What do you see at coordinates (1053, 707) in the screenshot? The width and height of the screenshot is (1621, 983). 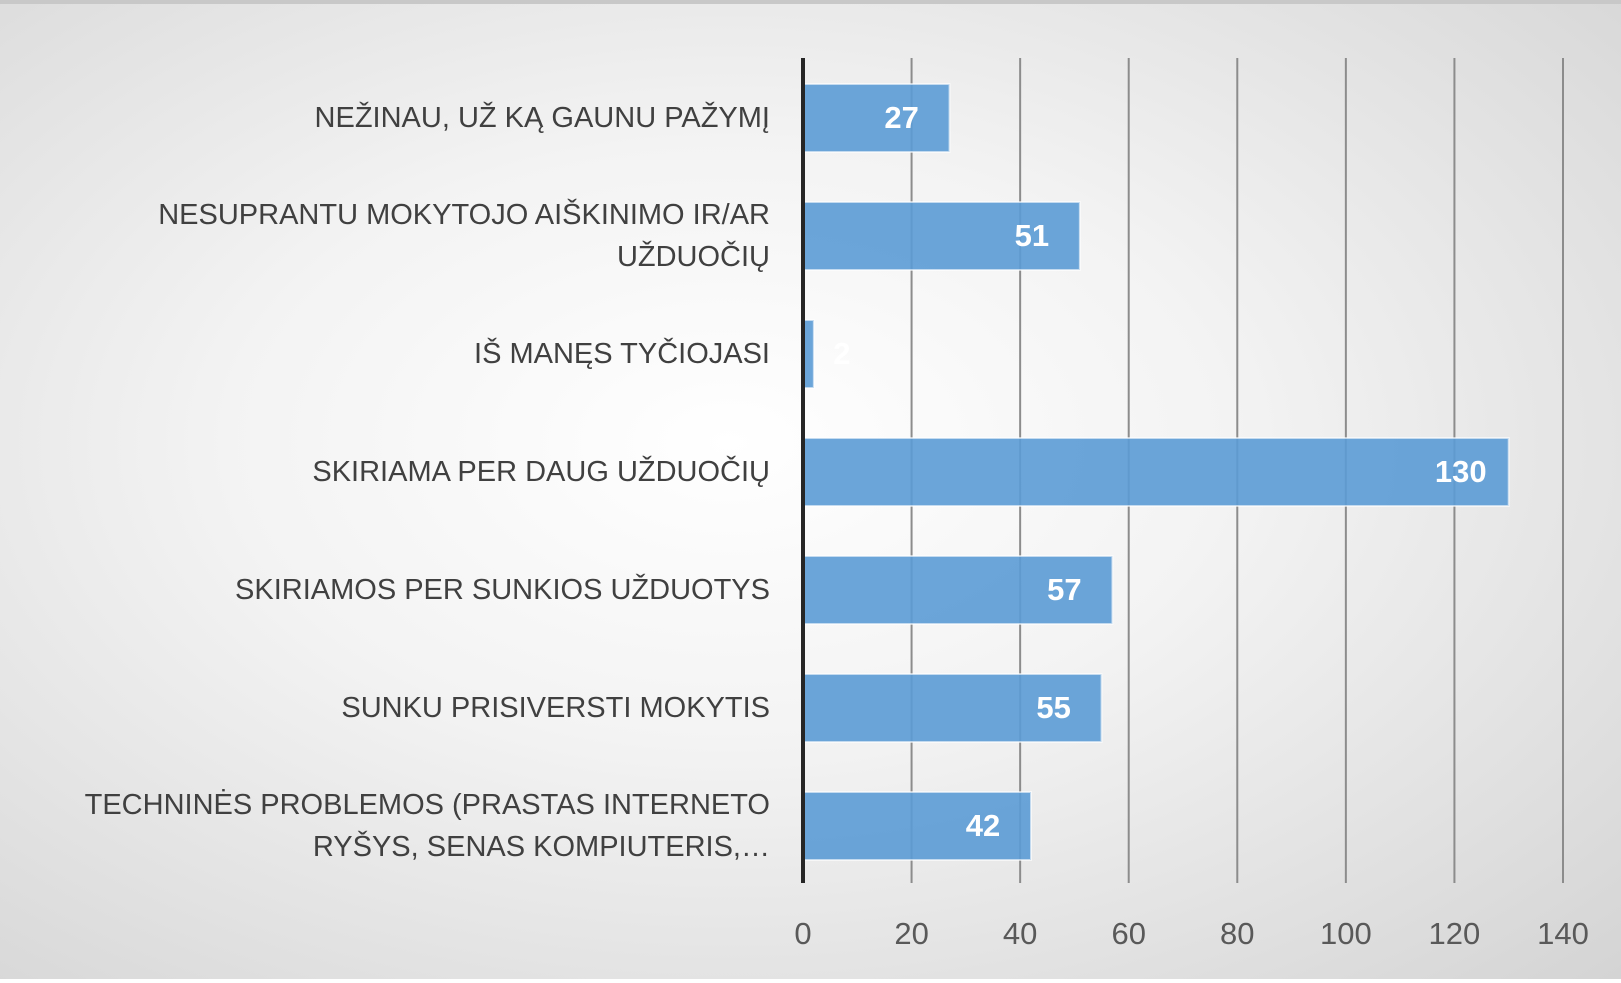 I see `data-label: 55` at bounding box center [1053, 707].